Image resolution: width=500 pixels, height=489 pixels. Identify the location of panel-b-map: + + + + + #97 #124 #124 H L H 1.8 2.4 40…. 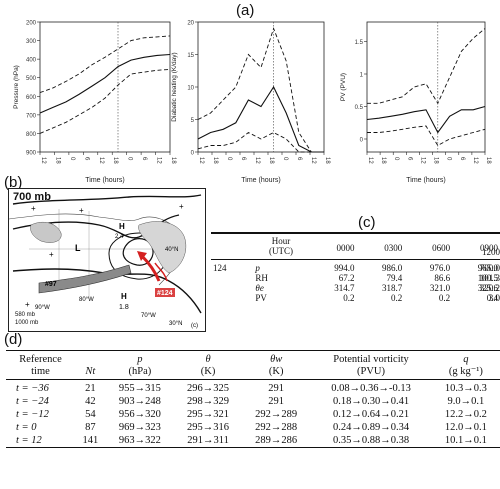
(107, 260).